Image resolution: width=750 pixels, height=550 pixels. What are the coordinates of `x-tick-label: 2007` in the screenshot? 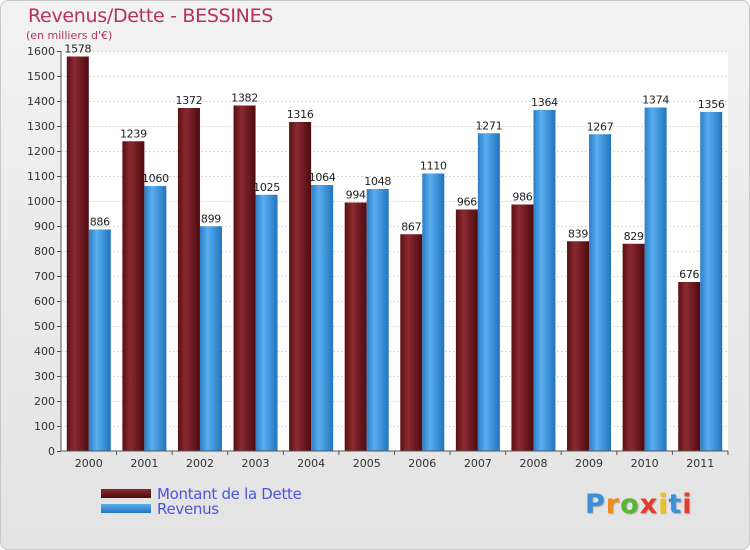 It's located at (478, 463).